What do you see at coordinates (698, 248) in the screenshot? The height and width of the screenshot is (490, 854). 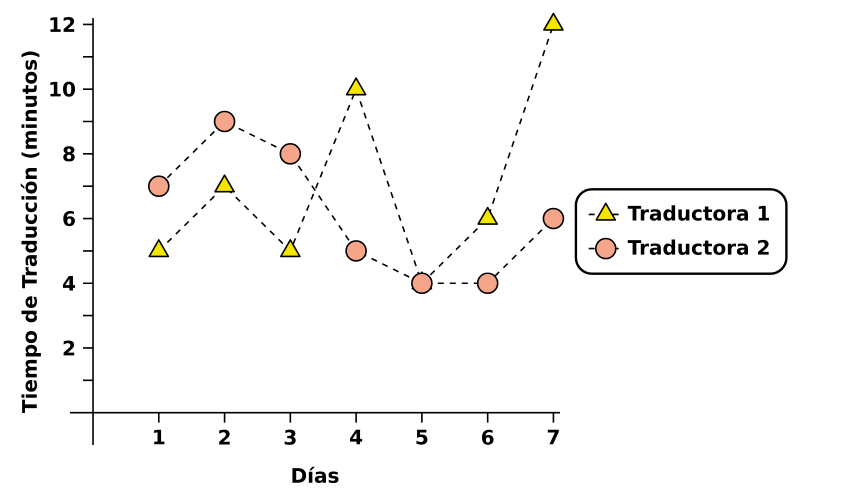 I see `legend-label: Traductora 2` at bounding box center [698, 248].